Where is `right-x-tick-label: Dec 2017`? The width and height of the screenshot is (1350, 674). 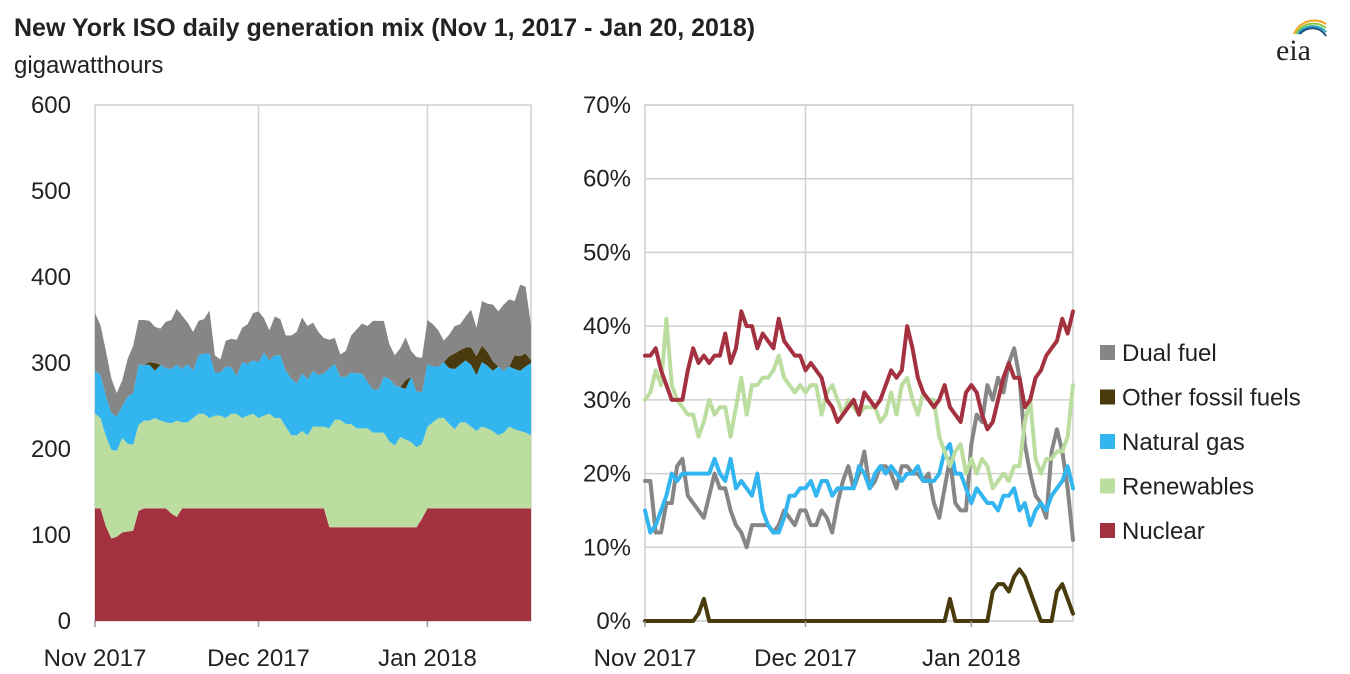
right-x-tick-label: Dec 2017 is located at coordinates (805, 658).